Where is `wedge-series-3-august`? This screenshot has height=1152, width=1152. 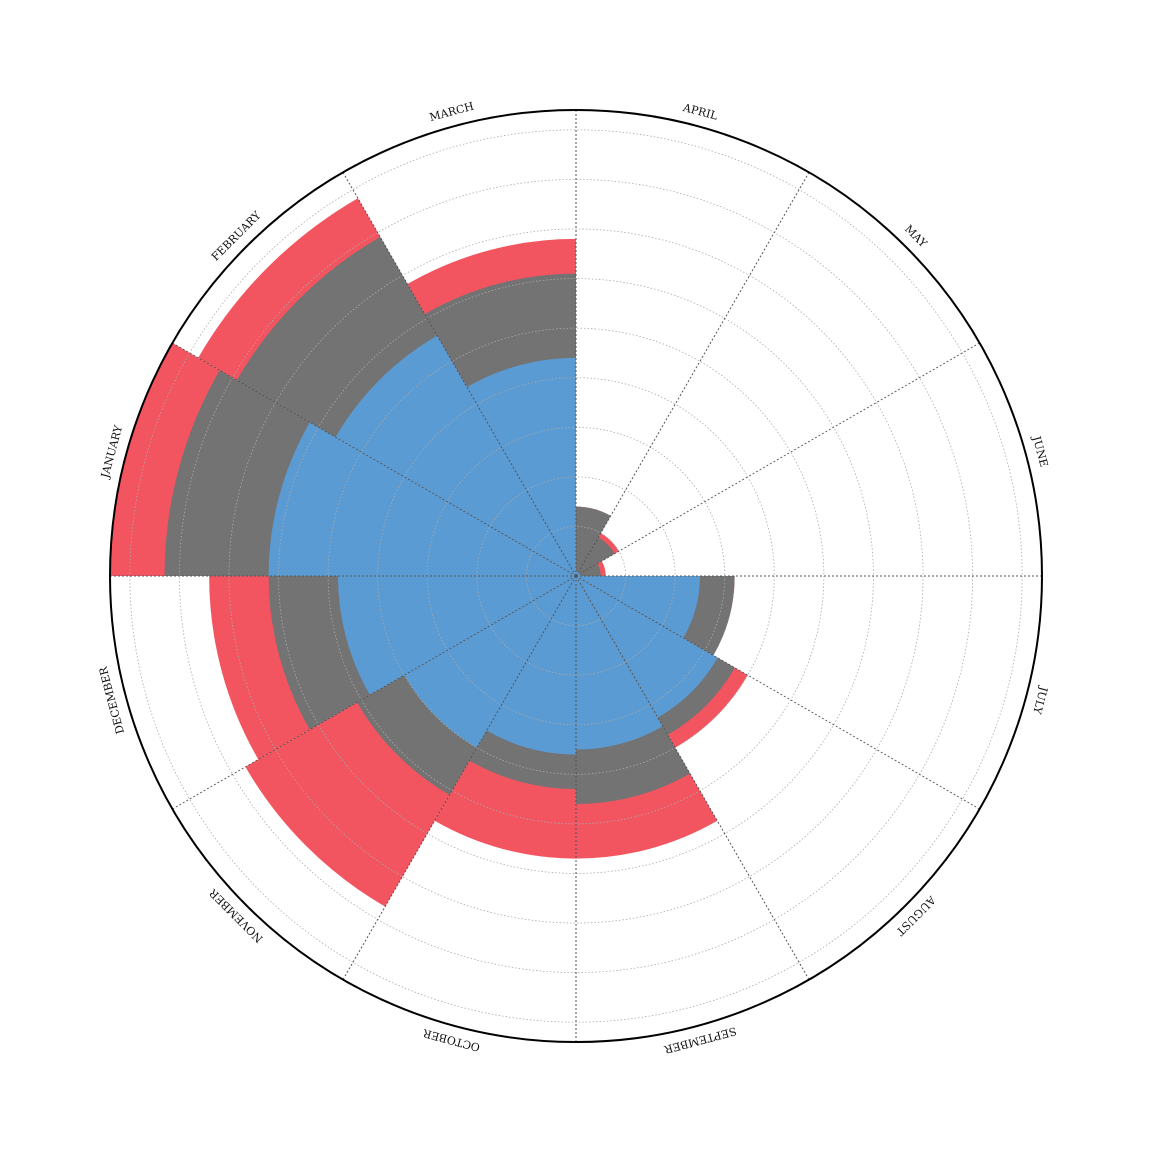 wedge-series-3-august is located at coordinates (647, 647).